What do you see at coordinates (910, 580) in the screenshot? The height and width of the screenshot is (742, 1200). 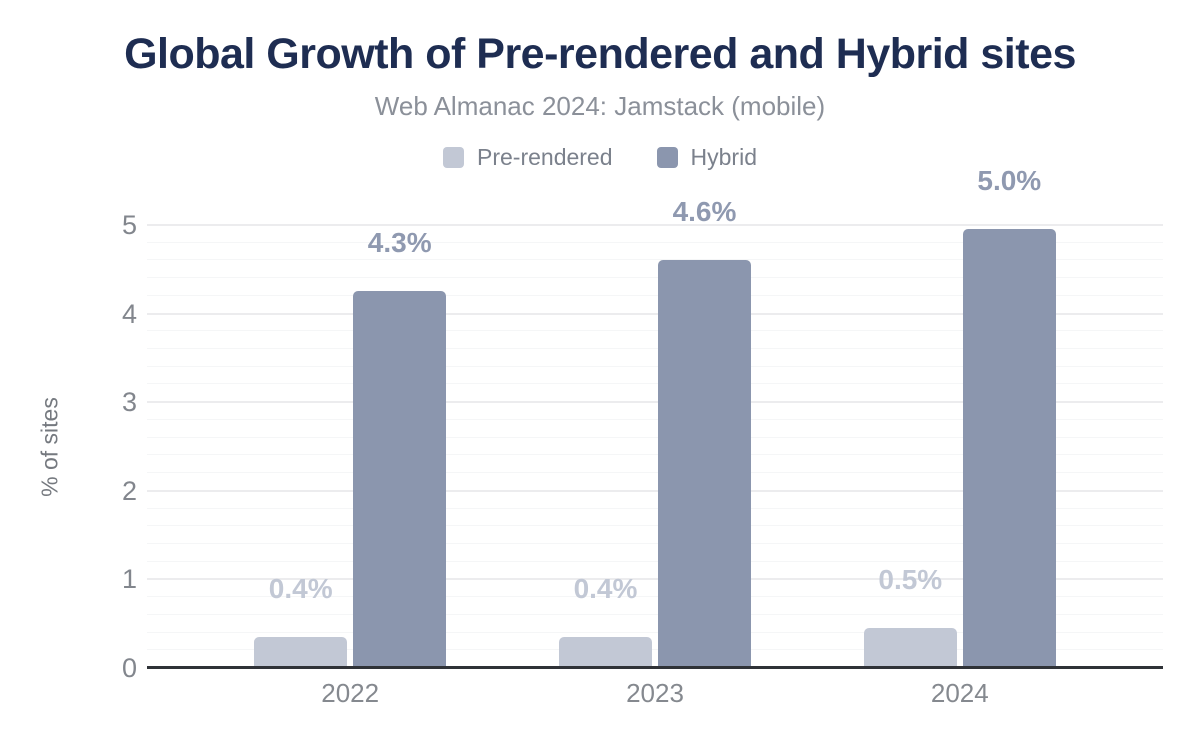 I see `bar-value-label-pre-rendered-2024: 0.5%` at bounding box center [910, 580].